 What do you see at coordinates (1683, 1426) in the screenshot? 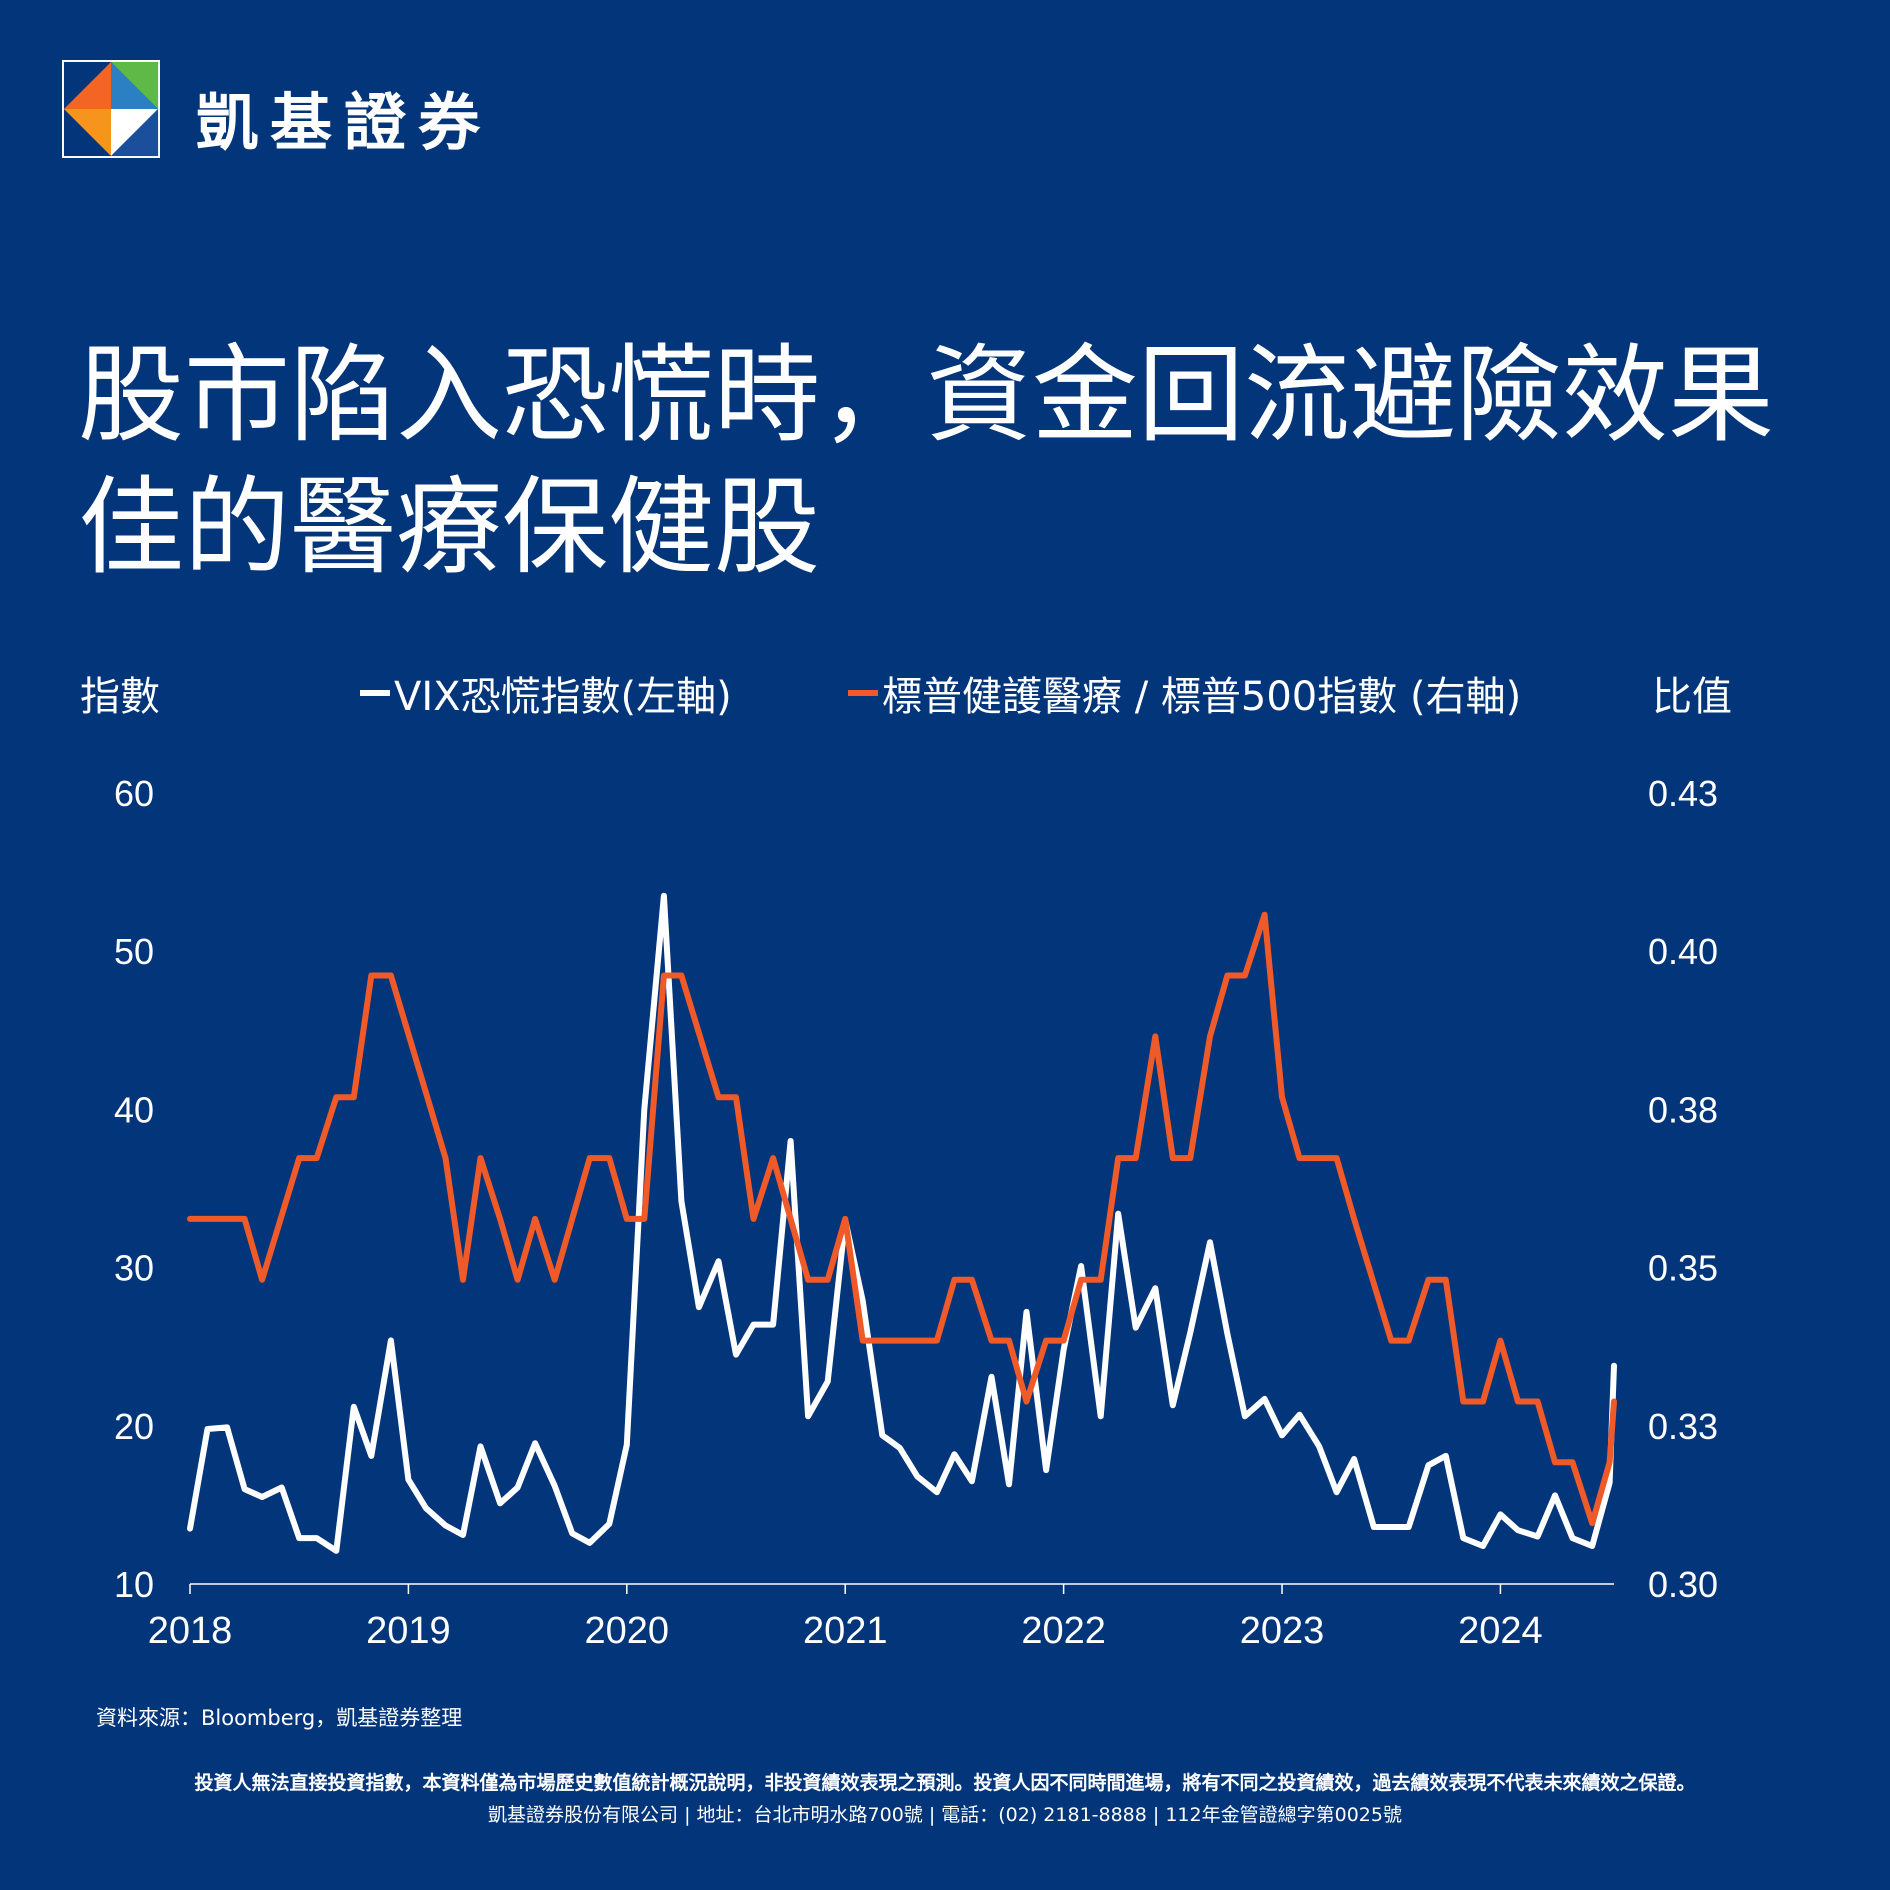
I see `right-y-tick-label: 0.33` at bounding box center [1683, 1426].